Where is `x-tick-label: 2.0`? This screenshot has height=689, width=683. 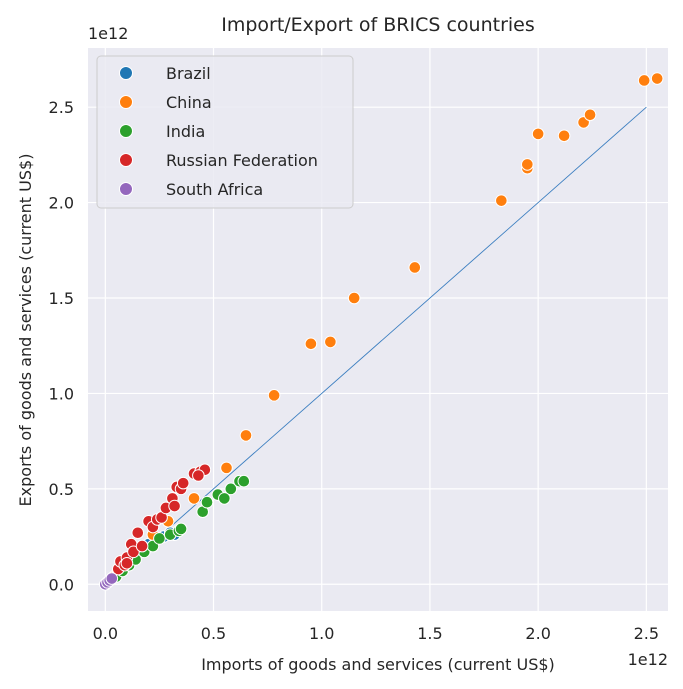
x-tick-label: 2.0 is located at coordinates (537, 633).